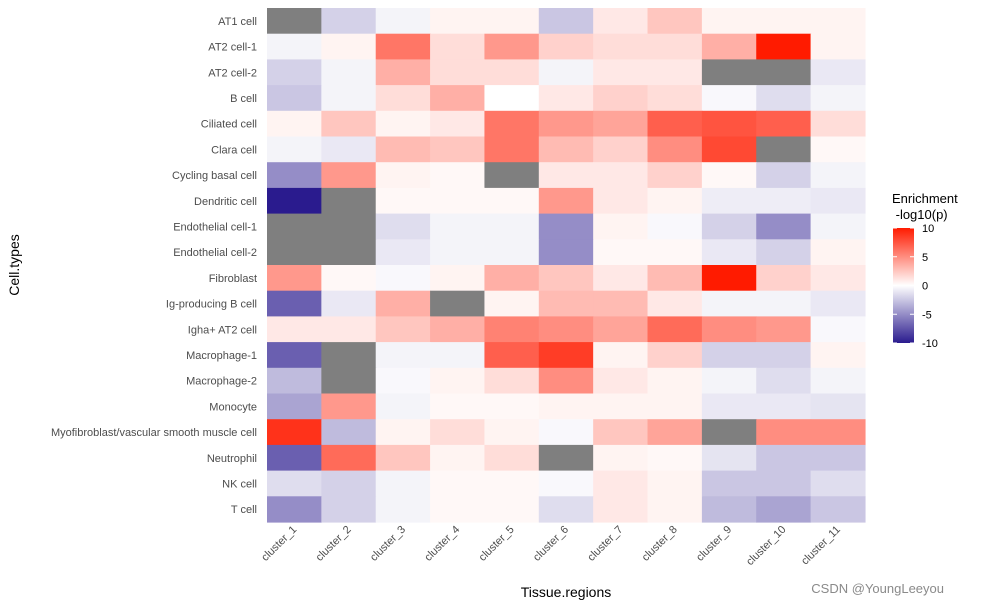 The image size is (986, 607). Describe the element at coordinates (221, 356) in the screenshot. I see `y-tick-label: Macrophage-1` at that location.